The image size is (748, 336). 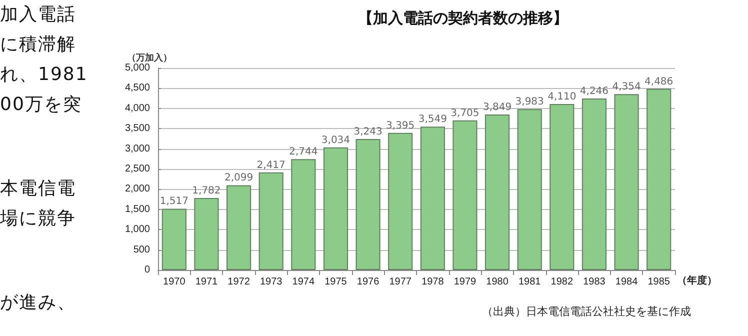 What do you see at coordinates (626, 282) in the screenshot?
I see `x-tick-label: 1984` at bounding box center [626, 282].